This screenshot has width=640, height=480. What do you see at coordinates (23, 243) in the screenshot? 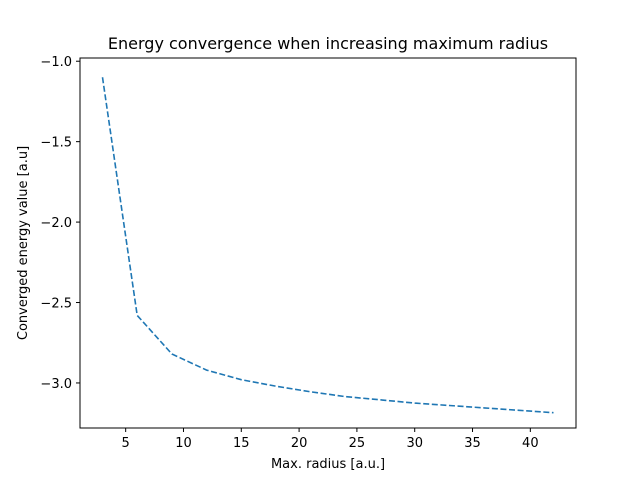
I see `y-axis-label: Converged energy value [a.u]` at bounding box center [23, 243].